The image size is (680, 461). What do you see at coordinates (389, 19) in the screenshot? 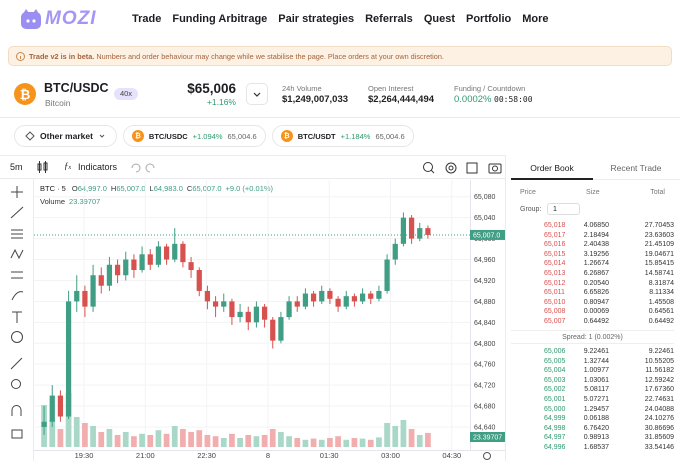
I see `nav-link: Referrals` at bounding box center [389, 19].